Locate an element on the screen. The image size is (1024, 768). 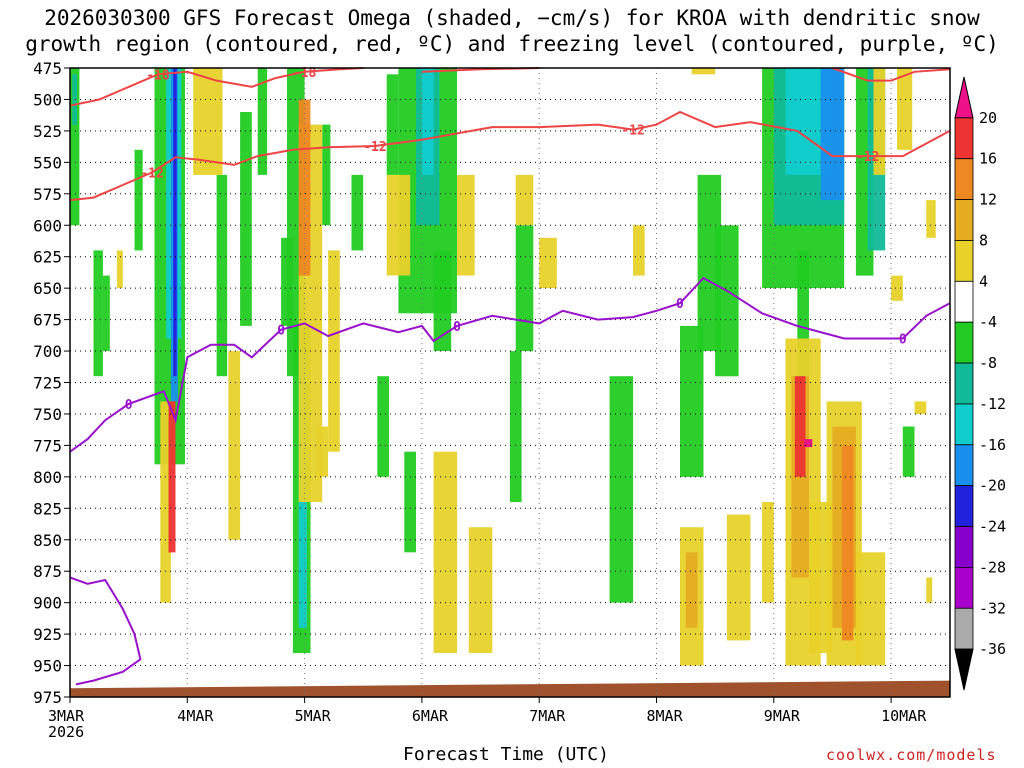
omega-shade-magenta is located at coordinates (808, 443).